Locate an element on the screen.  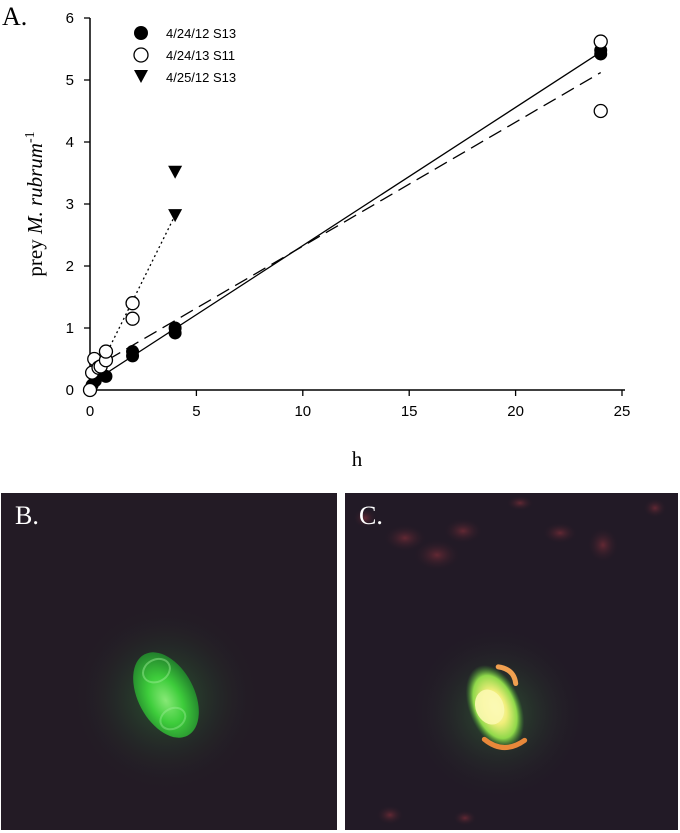
x-tick-label-0: 0 is located at coordinates (90, 411).